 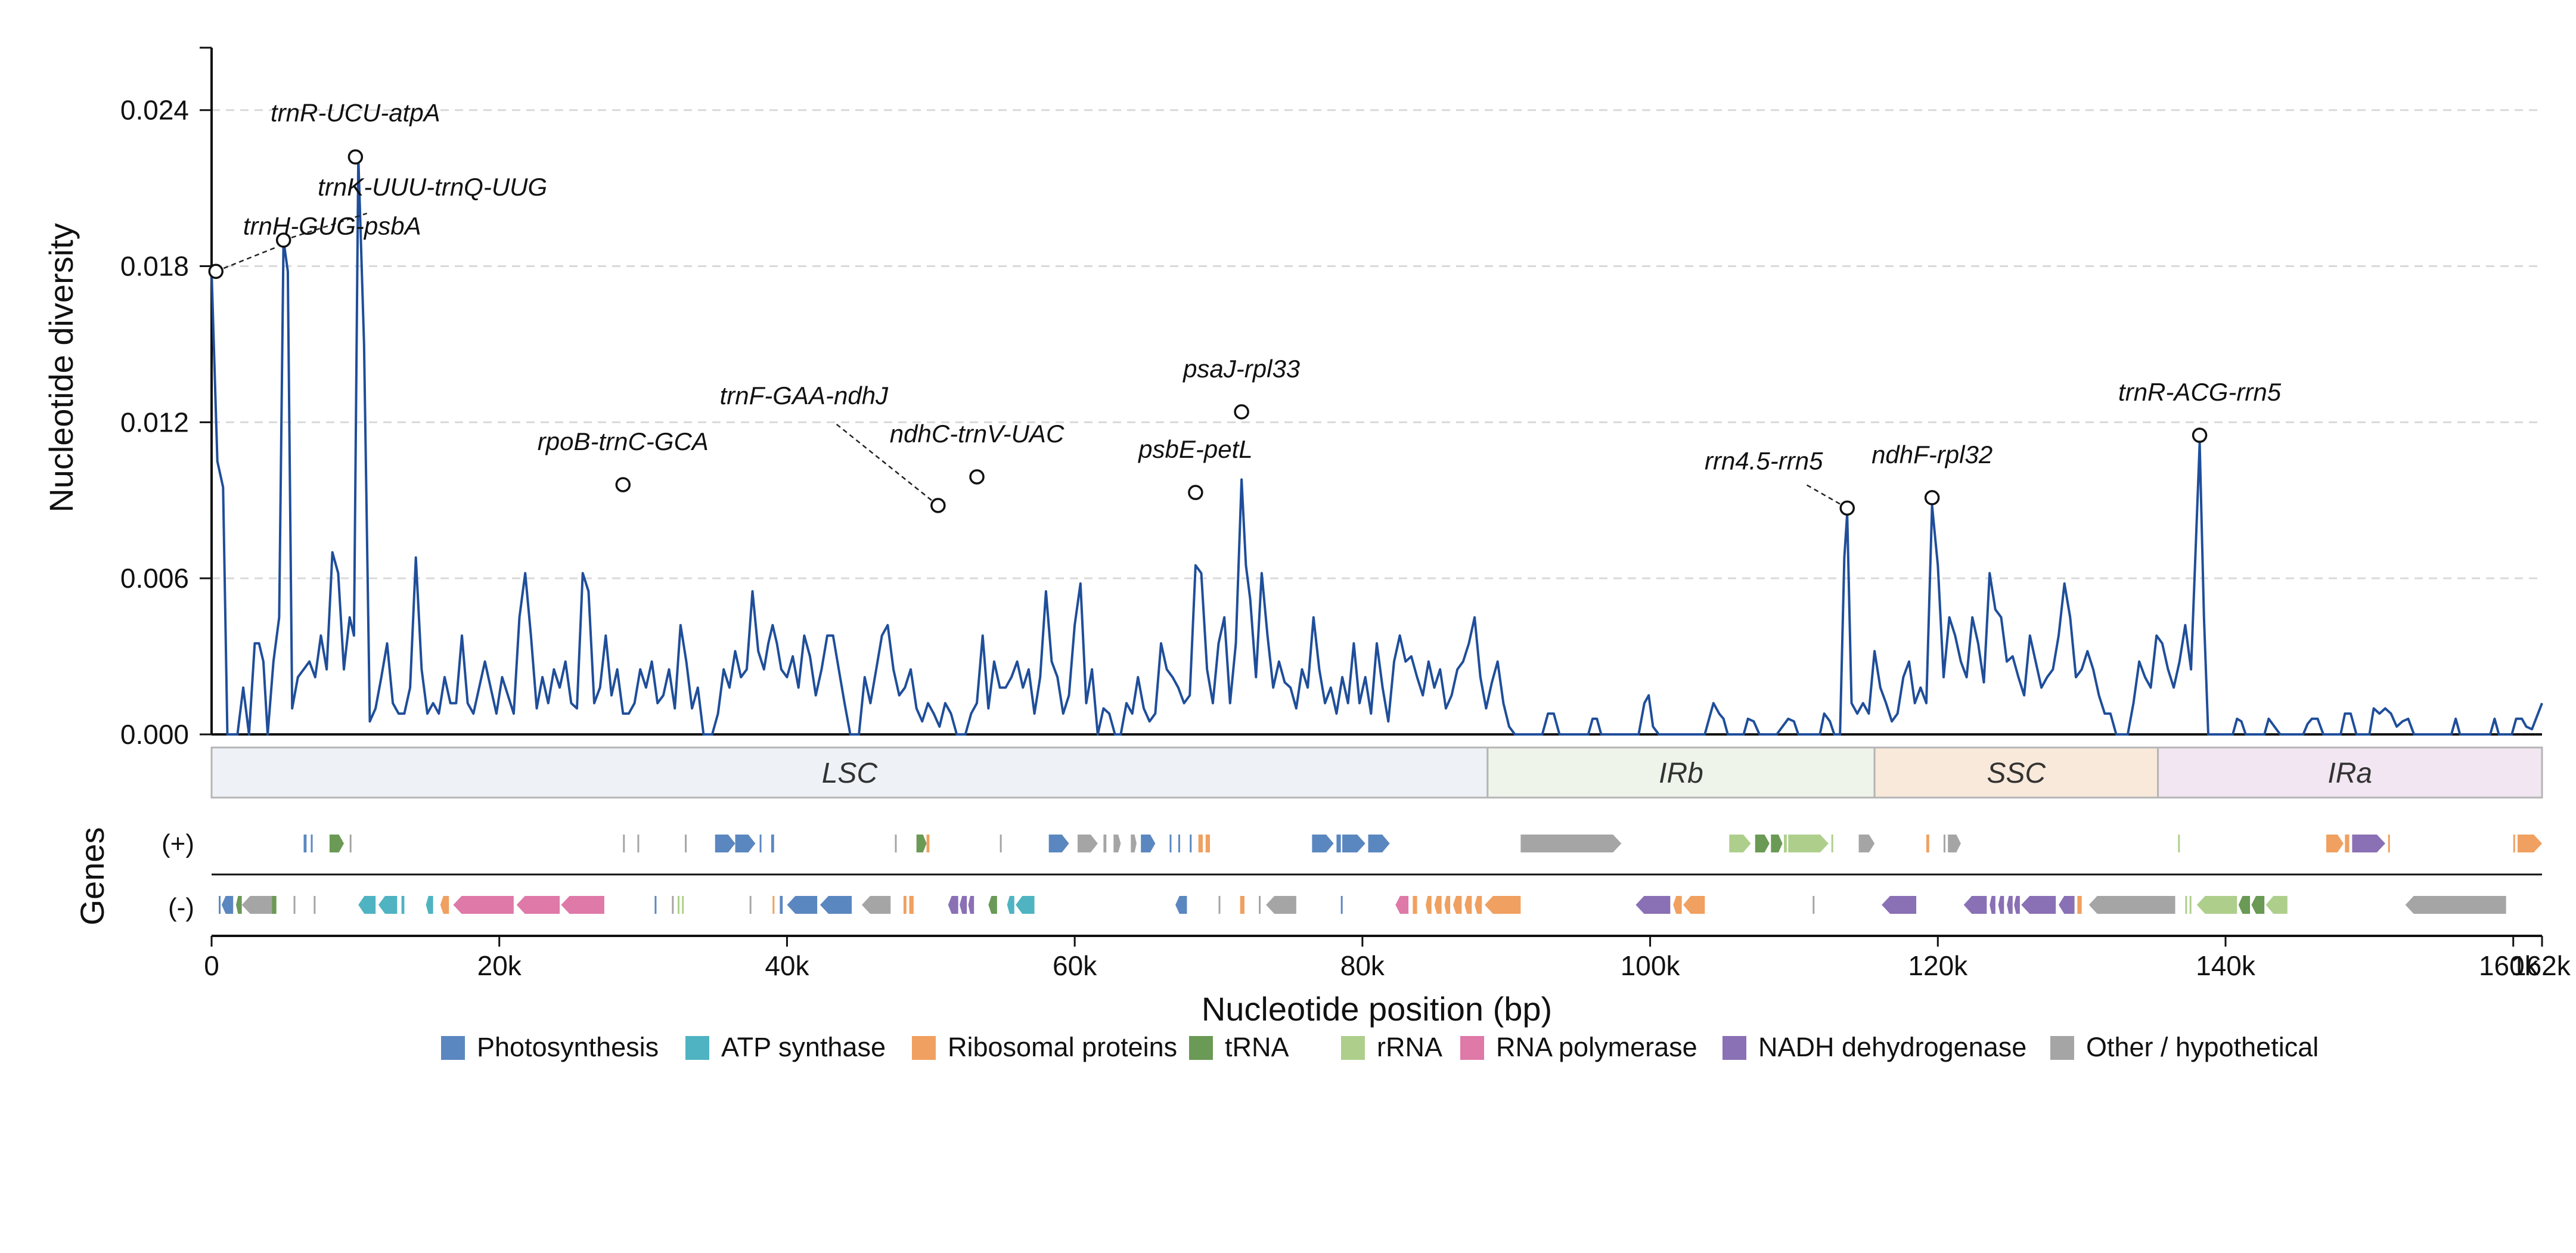 What do you see at coordinates (624, 441) in the screenshot?
I see `annotation-label: rpoB-trnC-GCA` at bounding box center [624, 441].